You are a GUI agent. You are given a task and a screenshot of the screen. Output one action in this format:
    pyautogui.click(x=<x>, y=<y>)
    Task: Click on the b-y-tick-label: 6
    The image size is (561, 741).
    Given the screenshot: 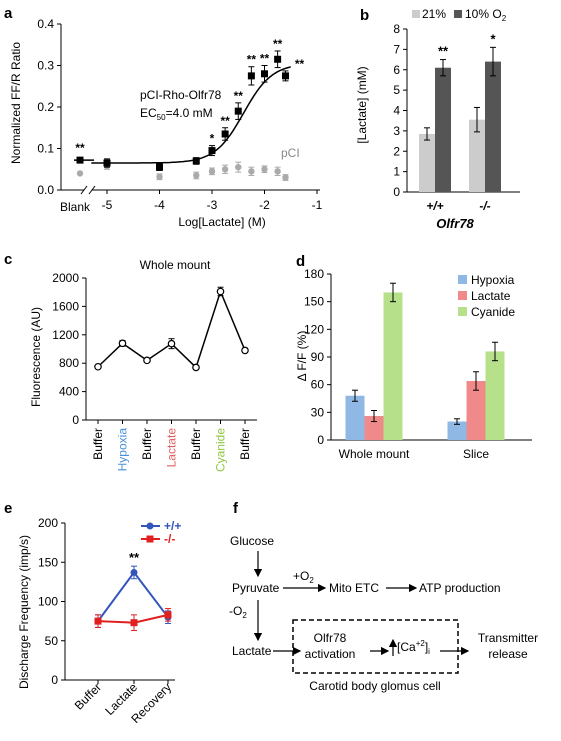 What is the action you would take?
    pyautogui.click(x=396, y=70)
    